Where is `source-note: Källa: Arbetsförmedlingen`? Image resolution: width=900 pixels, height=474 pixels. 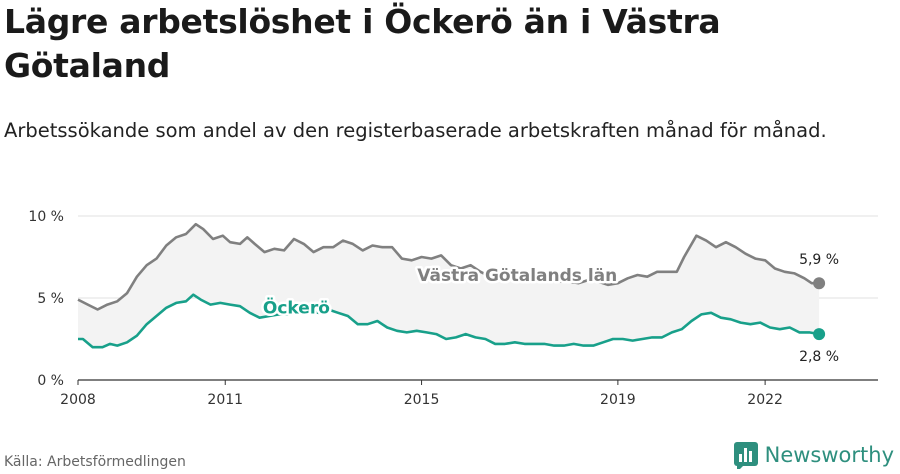
source-note: Källa: Arbetsförmedlingen is located at coordinates (95, 462).